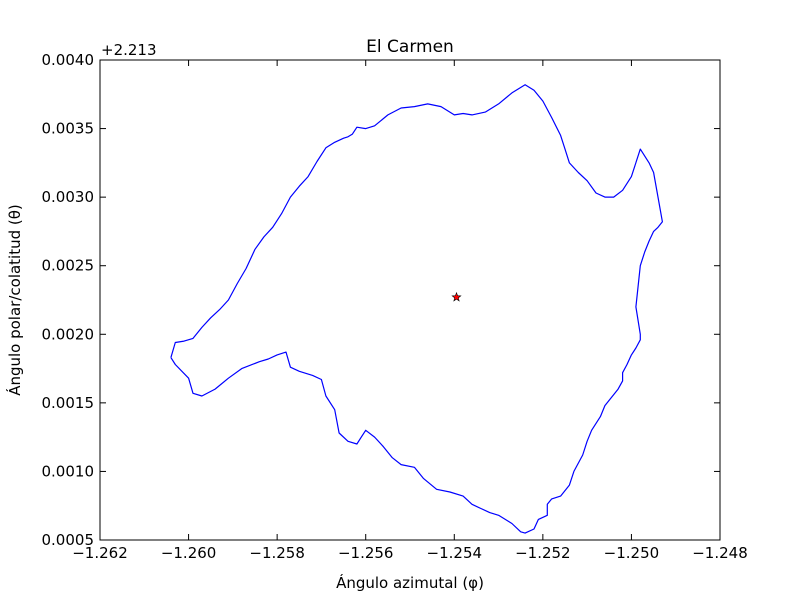  Describe the element at coordinates (68, 60) in the screenshot. I see `y-tick-label: 0.0040` at that location.